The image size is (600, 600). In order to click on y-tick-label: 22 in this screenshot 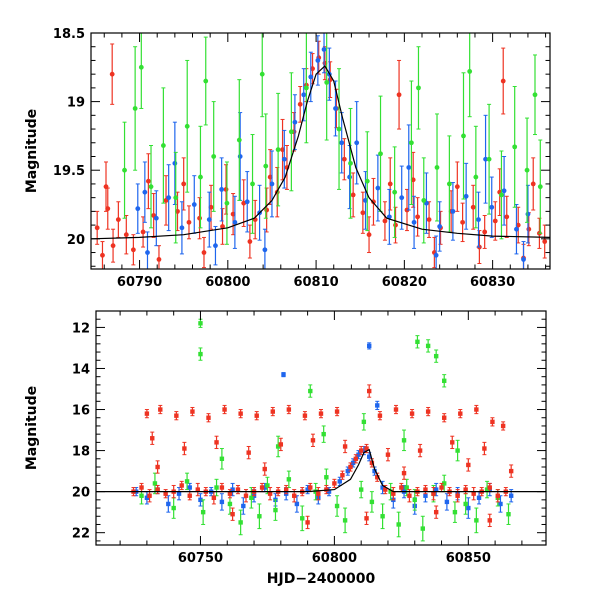, I will do `click(81, 534)`.